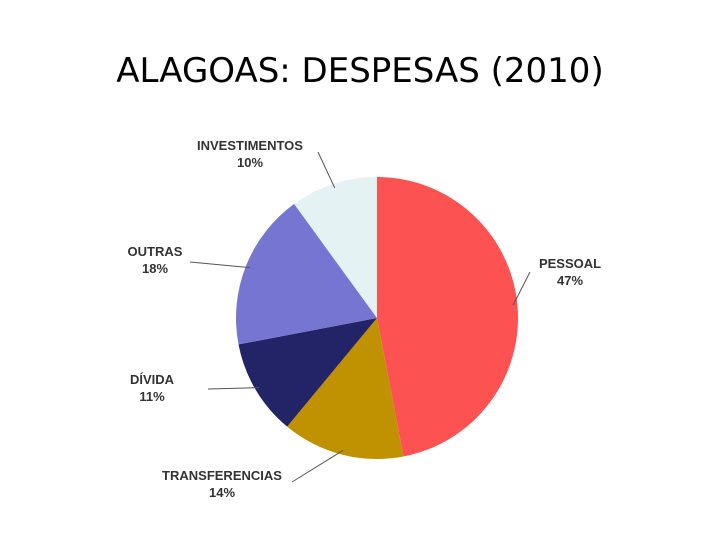 This screenshot has width=720, height=540. Describe the element at coordinates (222, 475) in the screenshot. I see `slice-label: TRANSFERENCIAS` at that location.